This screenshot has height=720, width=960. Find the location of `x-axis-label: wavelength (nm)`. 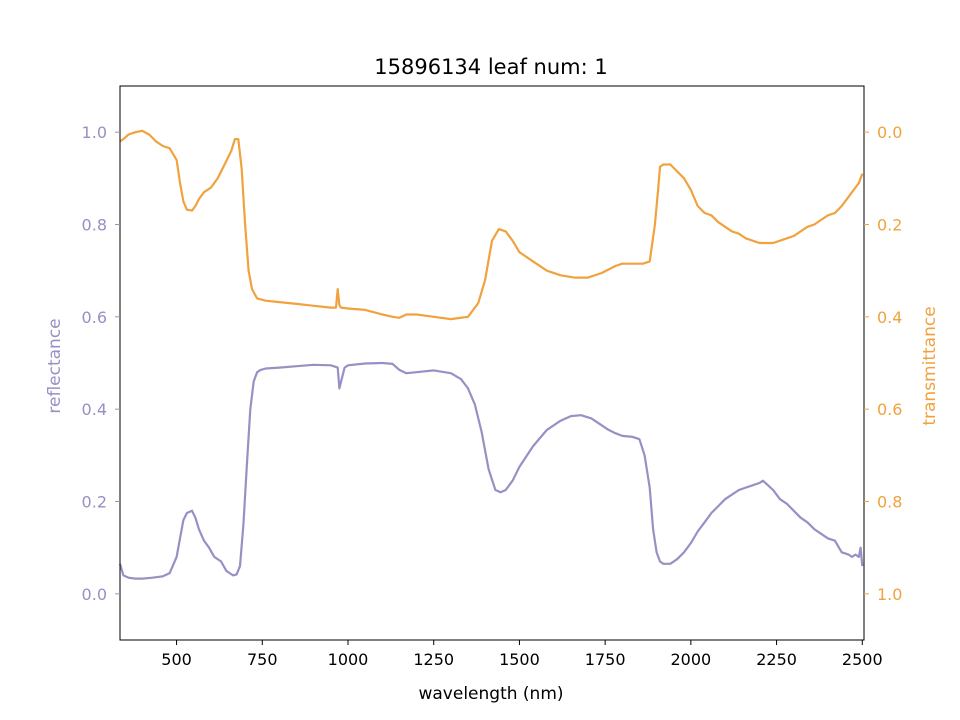

x-axis-label: wavelength (nm) is located at coordinates (490, 694).